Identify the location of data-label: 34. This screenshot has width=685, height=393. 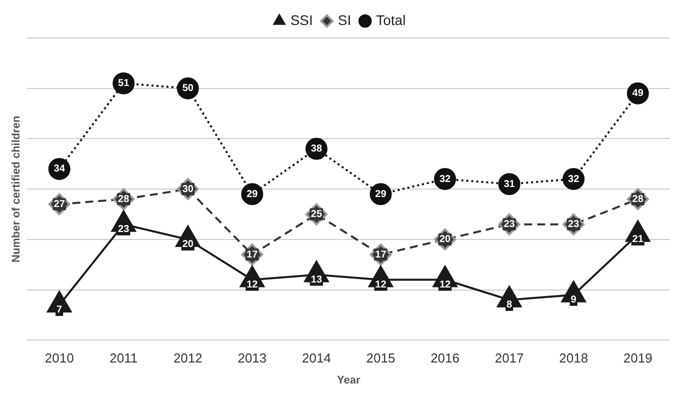
(60, 169).